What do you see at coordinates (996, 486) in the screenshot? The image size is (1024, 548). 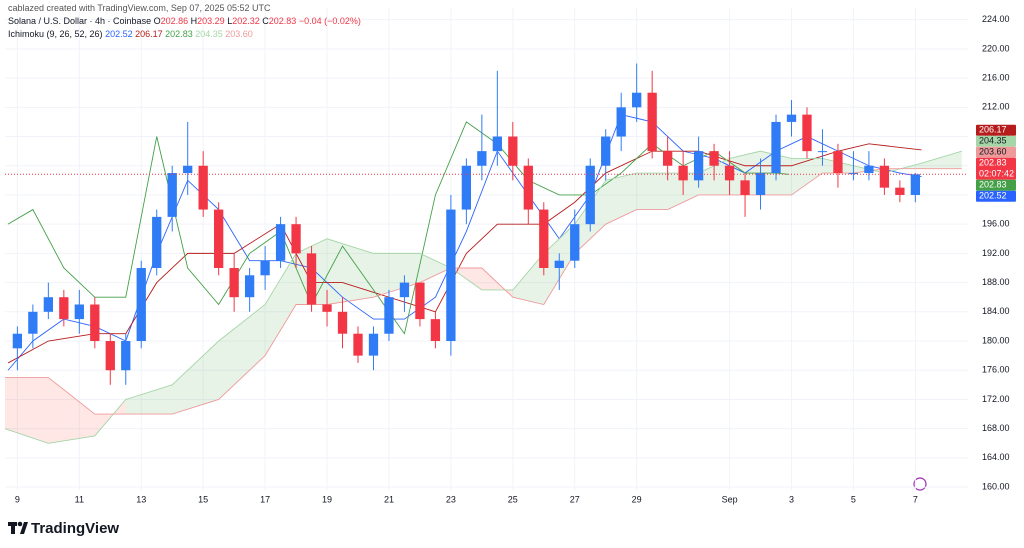 I see `y-tick-label: 160.00` at bounding box center [996, 486].